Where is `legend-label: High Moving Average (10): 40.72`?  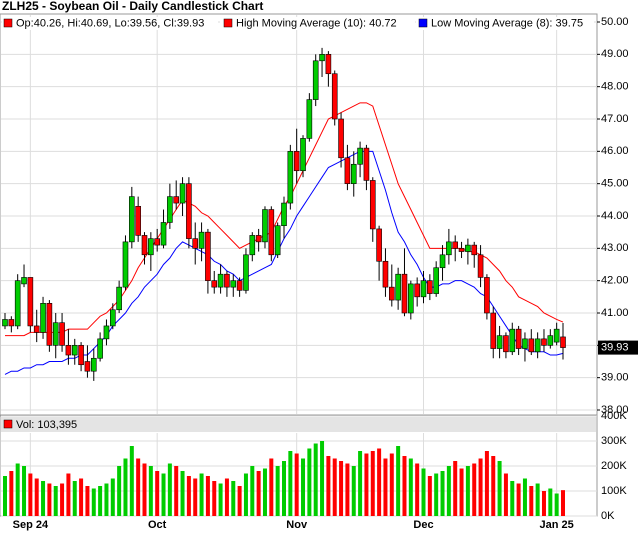 legend-label: High Moving Average (10): 40.72 is located at coordinates (316, 23).